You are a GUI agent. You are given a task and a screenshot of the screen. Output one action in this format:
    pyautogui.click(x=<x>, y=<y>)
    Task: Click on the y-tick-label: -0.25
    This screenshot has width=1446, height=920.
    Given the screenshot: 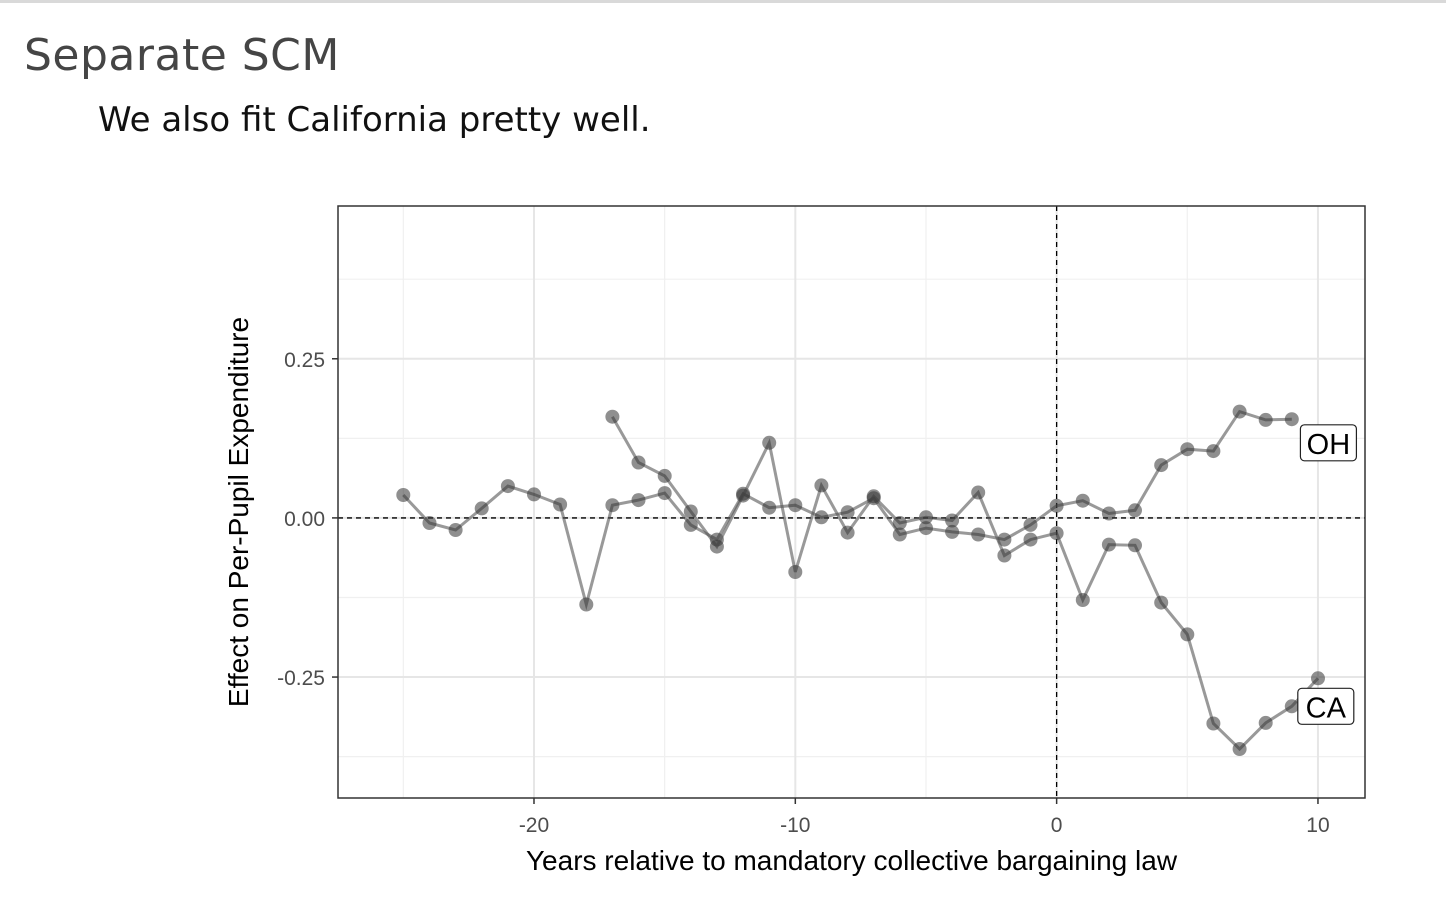 What is the action you would take?
    pyautogui.click(x=301, y=678)
    